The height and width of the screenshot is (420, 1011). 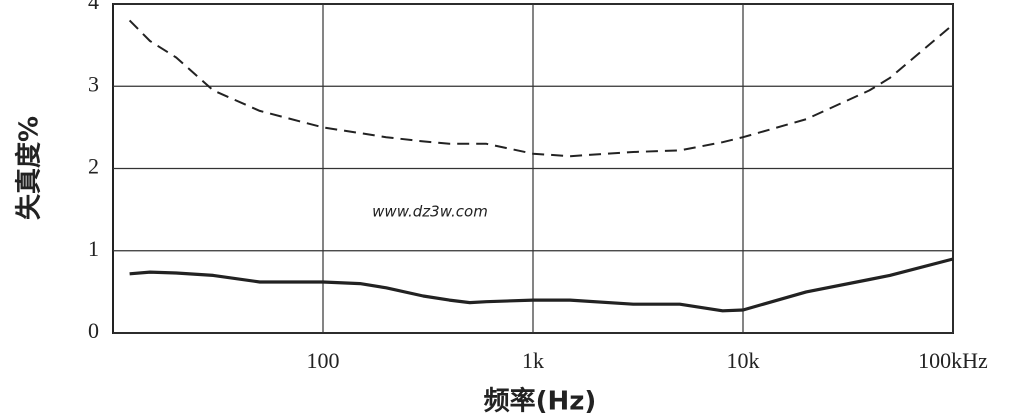 What do you see at coordinates (93, 330) in the screenshot?
I see `y-tick-label: 0` at bounding box center [93, 330].